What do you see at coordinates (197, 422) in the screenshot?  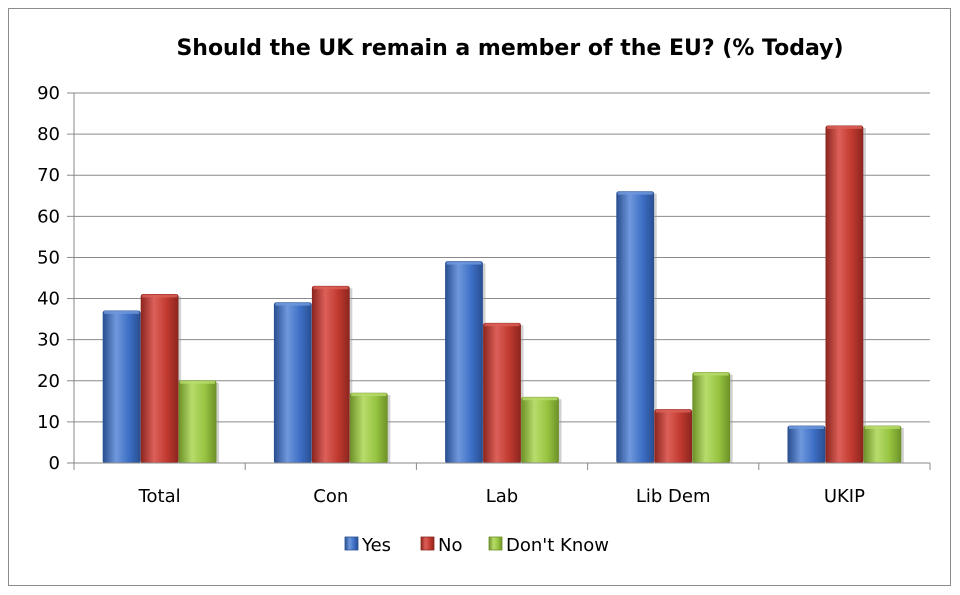 I see `bar-don-t-know-total` at bounding box center [197, 422].